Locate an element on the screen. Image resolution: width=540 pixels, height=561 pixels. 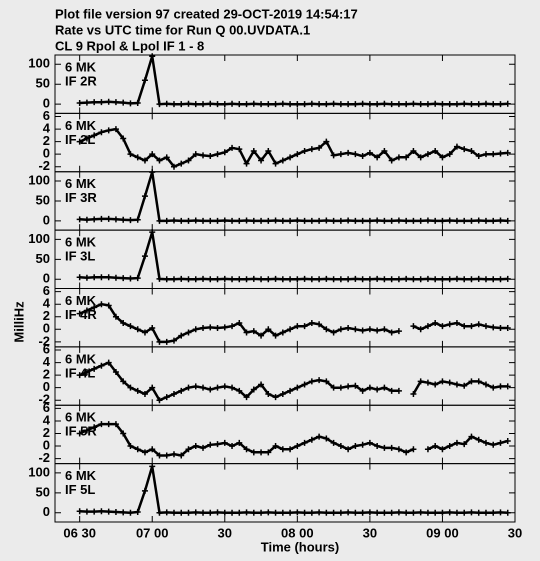
y-tick-label: 100 is located at coordinates (39, 238).